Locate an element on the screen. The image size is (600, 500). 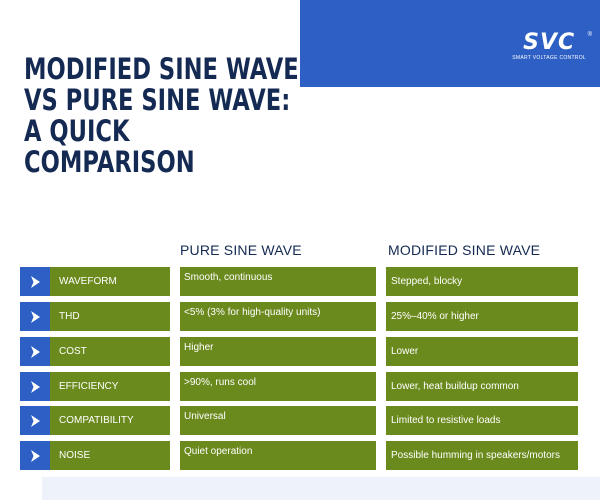
row-label: COMPATIBILITY is located at coordinates (110, 420).